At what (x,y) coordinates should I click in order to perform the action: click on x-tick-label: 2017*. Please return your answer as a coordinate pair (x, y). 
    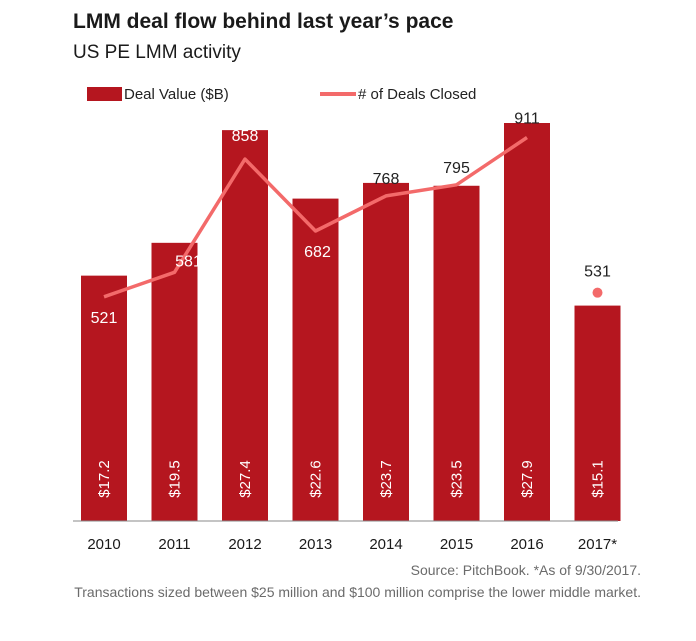
    Looking at the image, I should click on (597, 544).